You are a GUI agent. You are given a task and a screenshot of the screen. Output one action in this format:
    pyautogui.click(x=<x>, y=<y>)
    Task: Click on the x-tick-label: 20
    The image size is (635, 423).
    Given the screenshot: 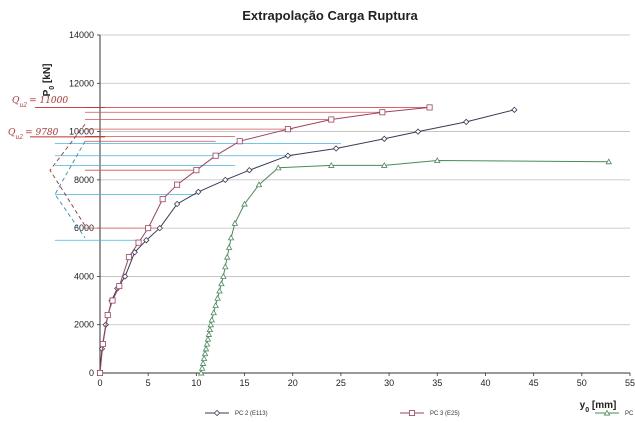 What is the action you would take?
    pyautogui.click(x=293, y=383)
    